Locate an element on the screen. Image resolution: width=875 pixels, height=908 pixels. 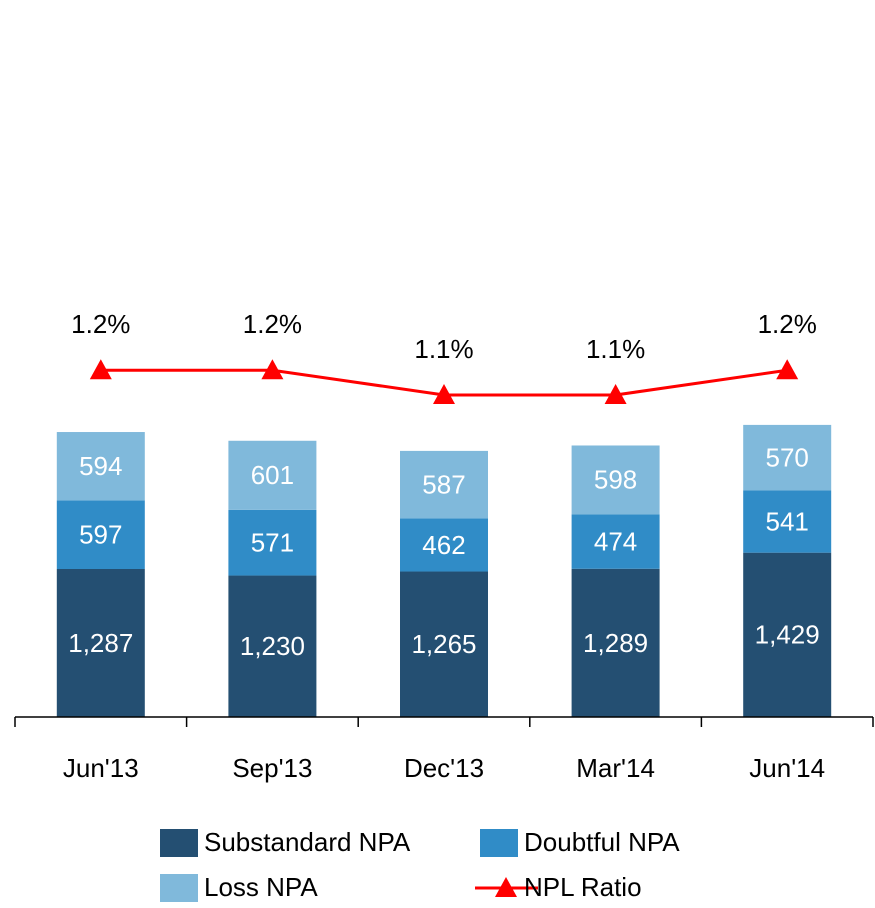
data-label: 571 is located at coordinates (272, 543).